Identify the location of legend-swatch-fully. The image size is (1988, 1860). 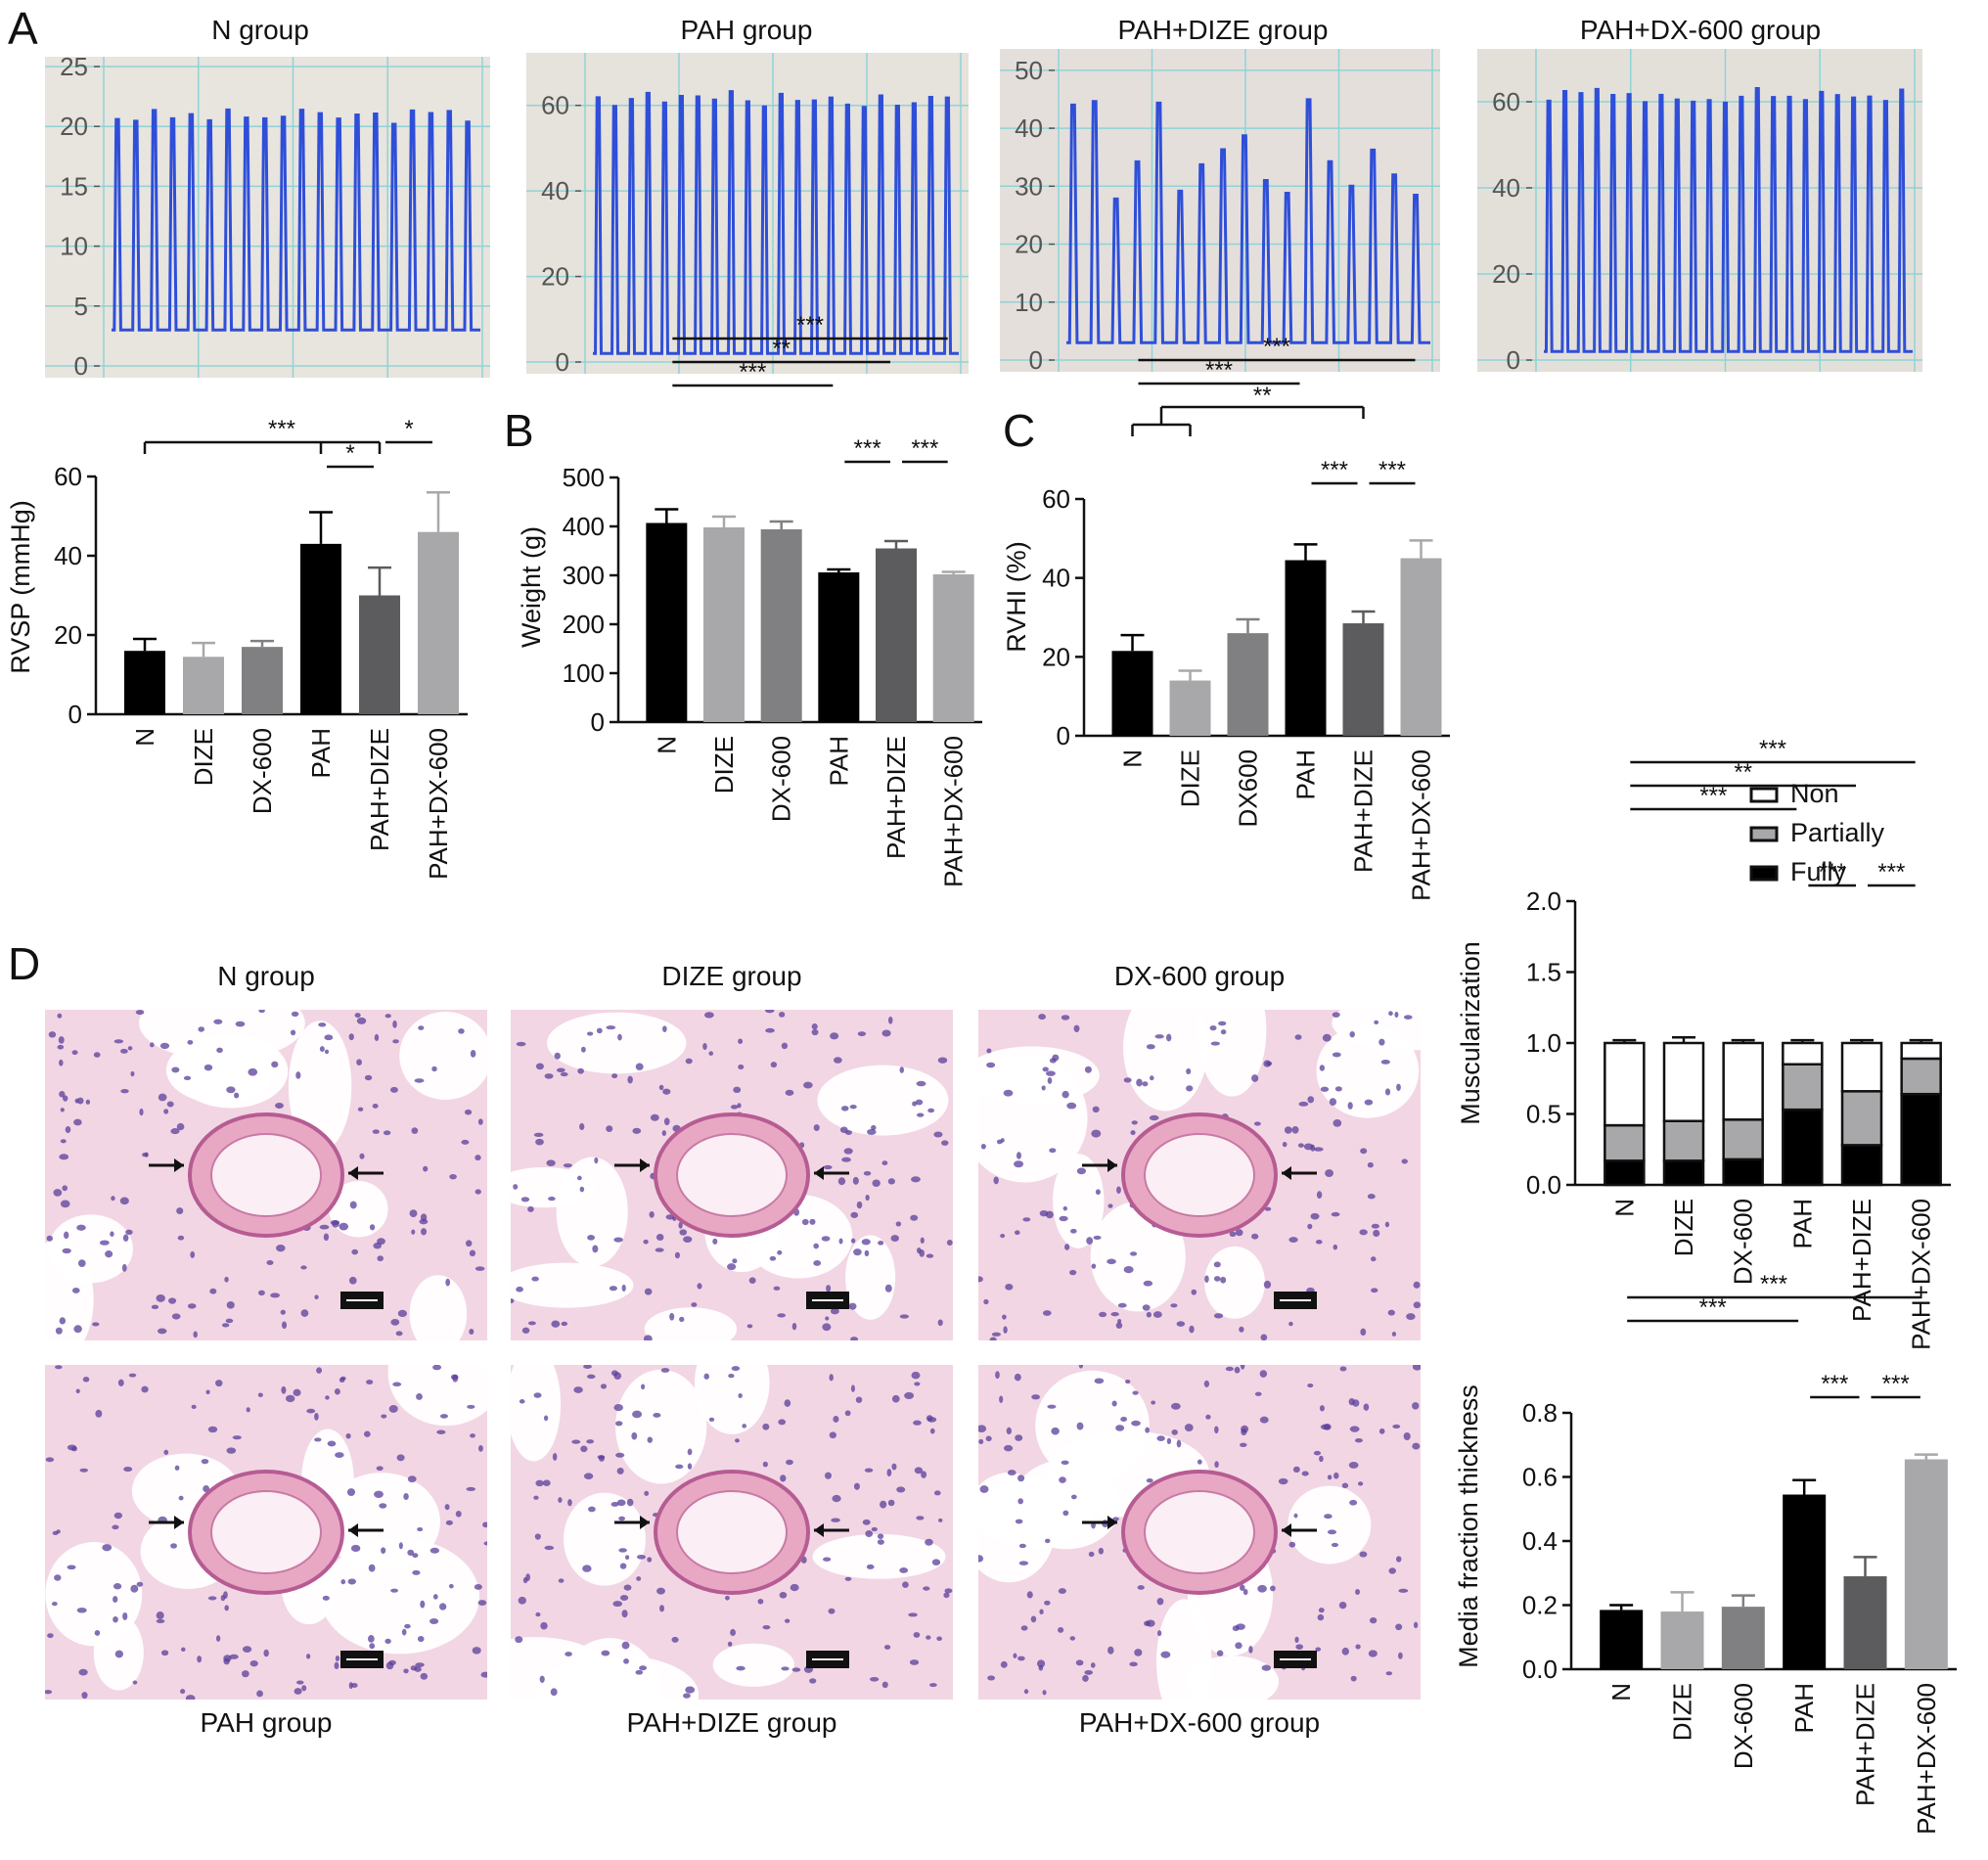
(1764, 873).